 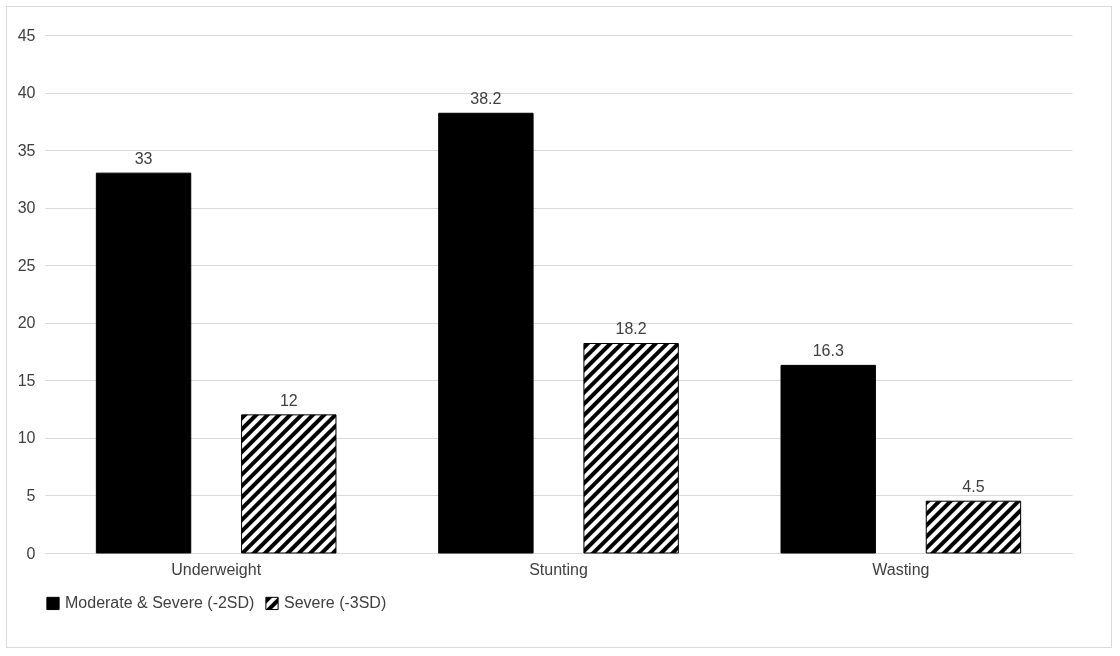 What do you see at coordinates (216, 569) in the screenshot?
I see `x-tick-label: Underweight` at bounding box center [216, 569].